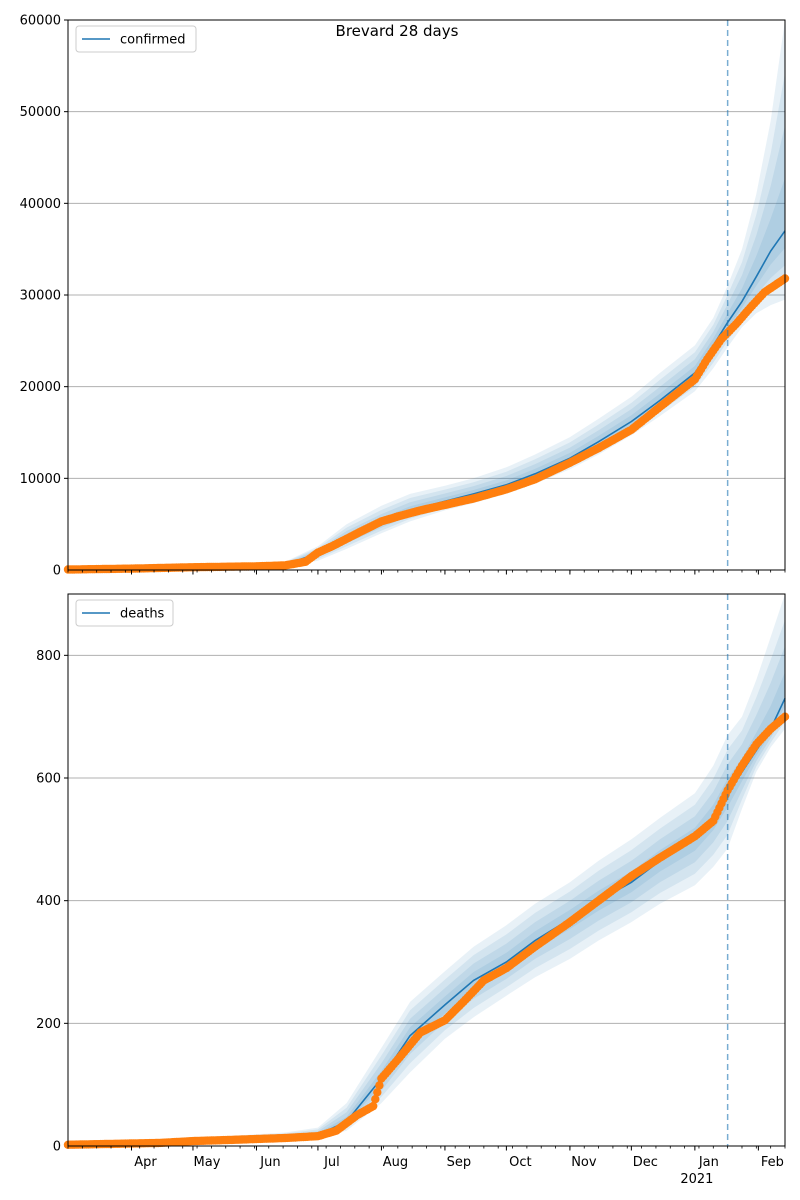  What do you see at coordinates (40, 21) in the screenshot?
I see `y-tick-label: 60000` at bounding box center [40, 21].